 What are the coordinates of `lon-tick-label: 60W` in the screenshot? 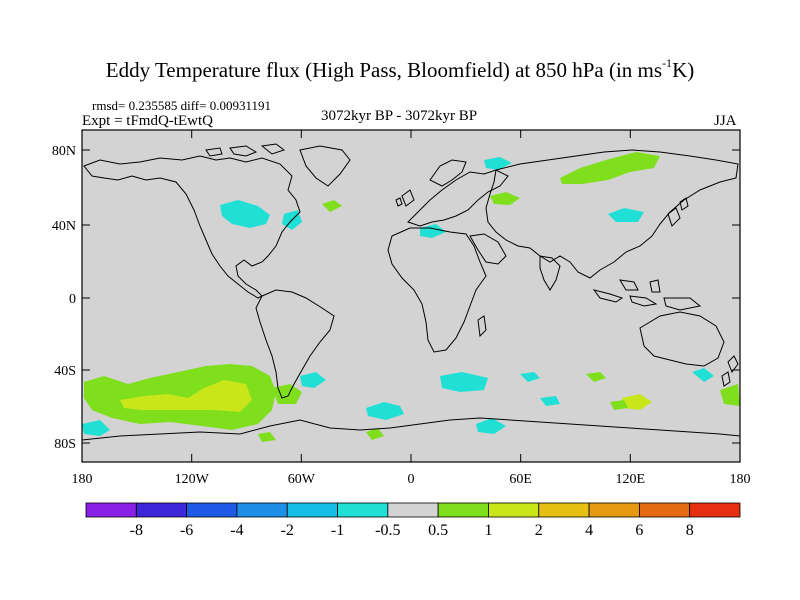 It's located at (302, 479).